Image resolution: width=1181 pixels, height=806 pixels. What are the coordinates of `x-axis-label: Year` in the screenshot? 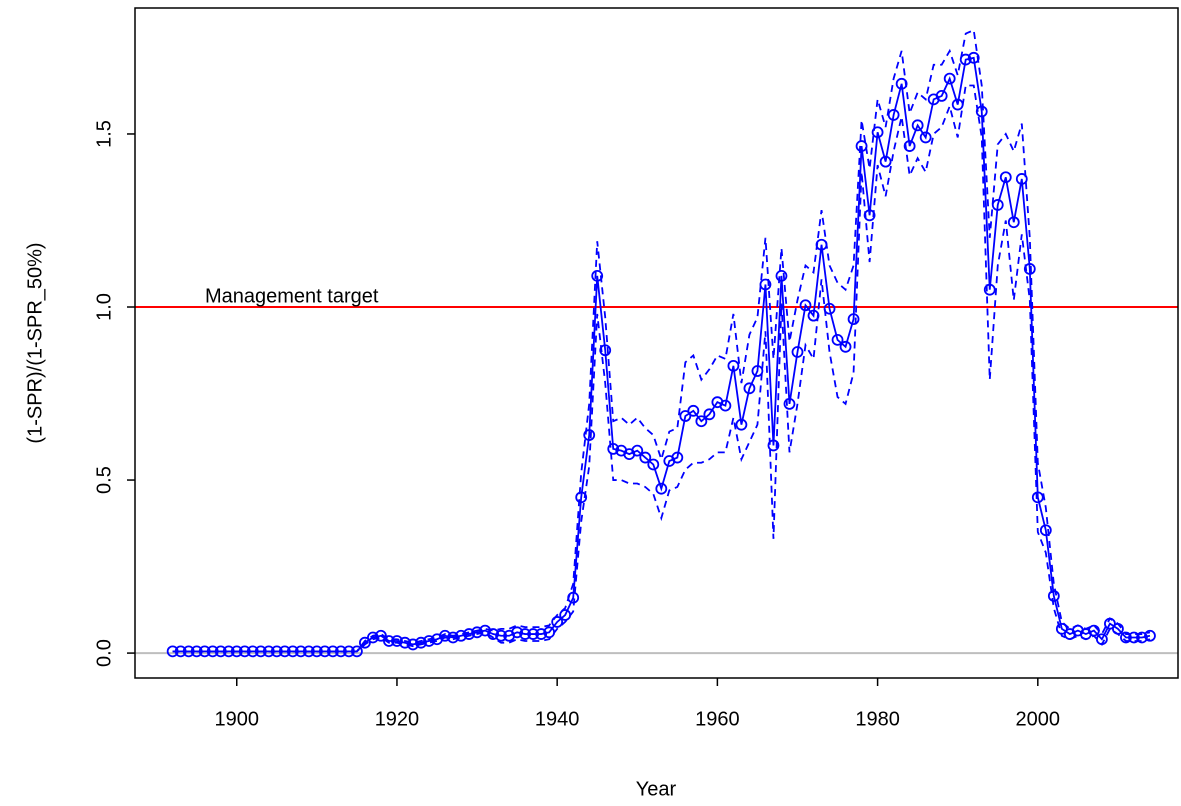 It's located at (656, 789).